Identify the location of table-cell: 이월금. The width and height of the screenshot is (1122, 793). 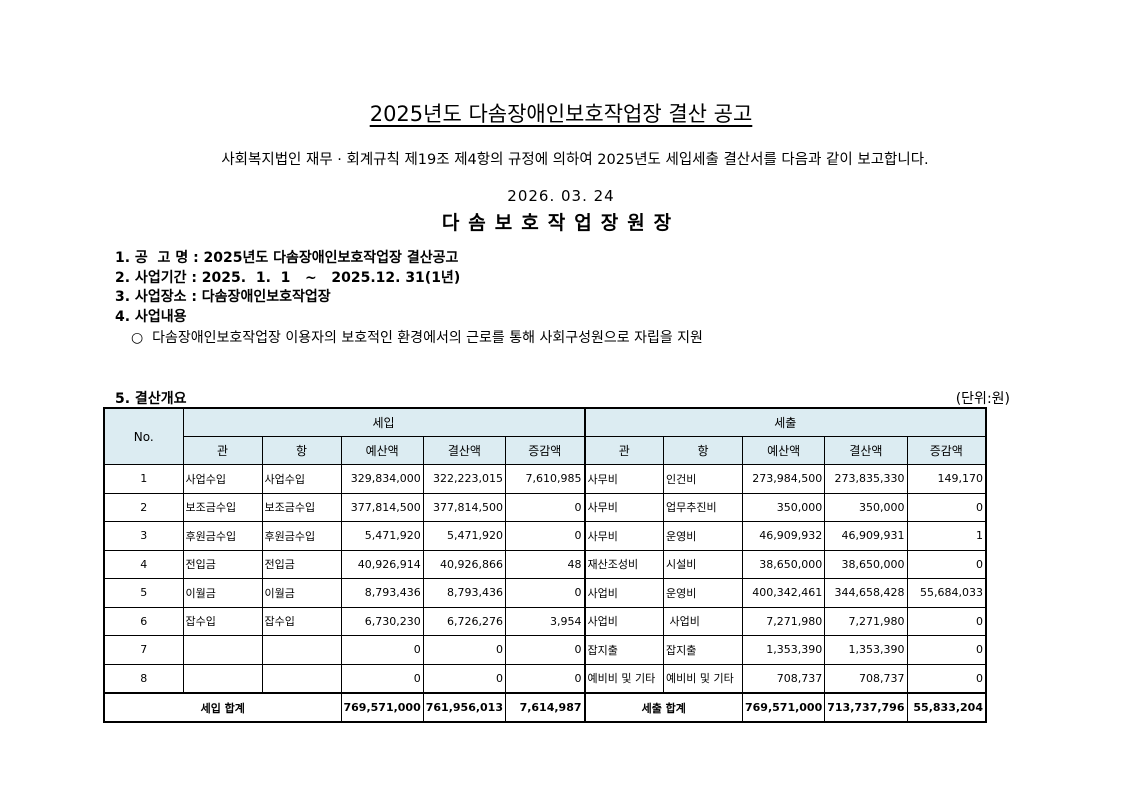
(222, 593).